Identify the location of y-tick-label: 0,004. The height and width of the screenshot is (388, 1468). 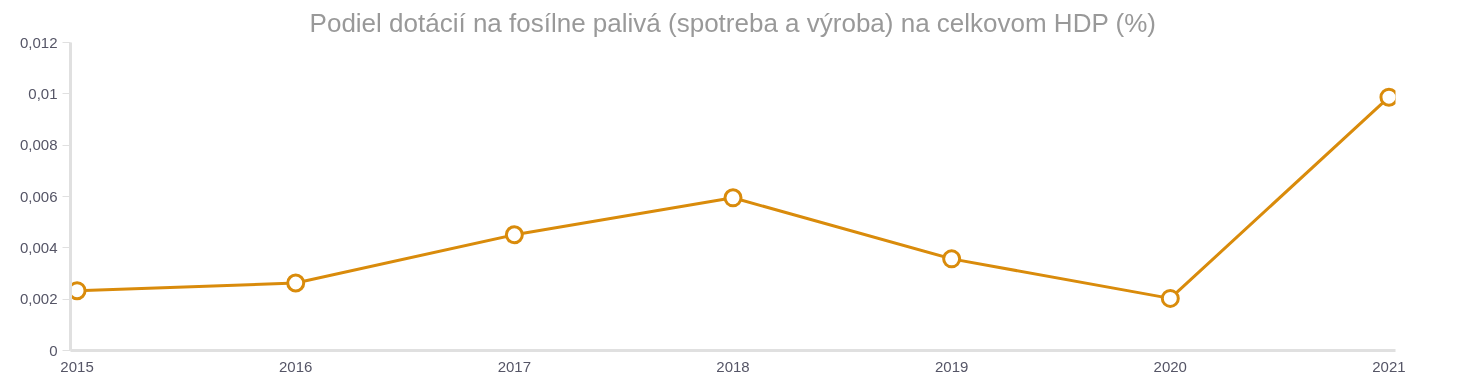
(38, 247).